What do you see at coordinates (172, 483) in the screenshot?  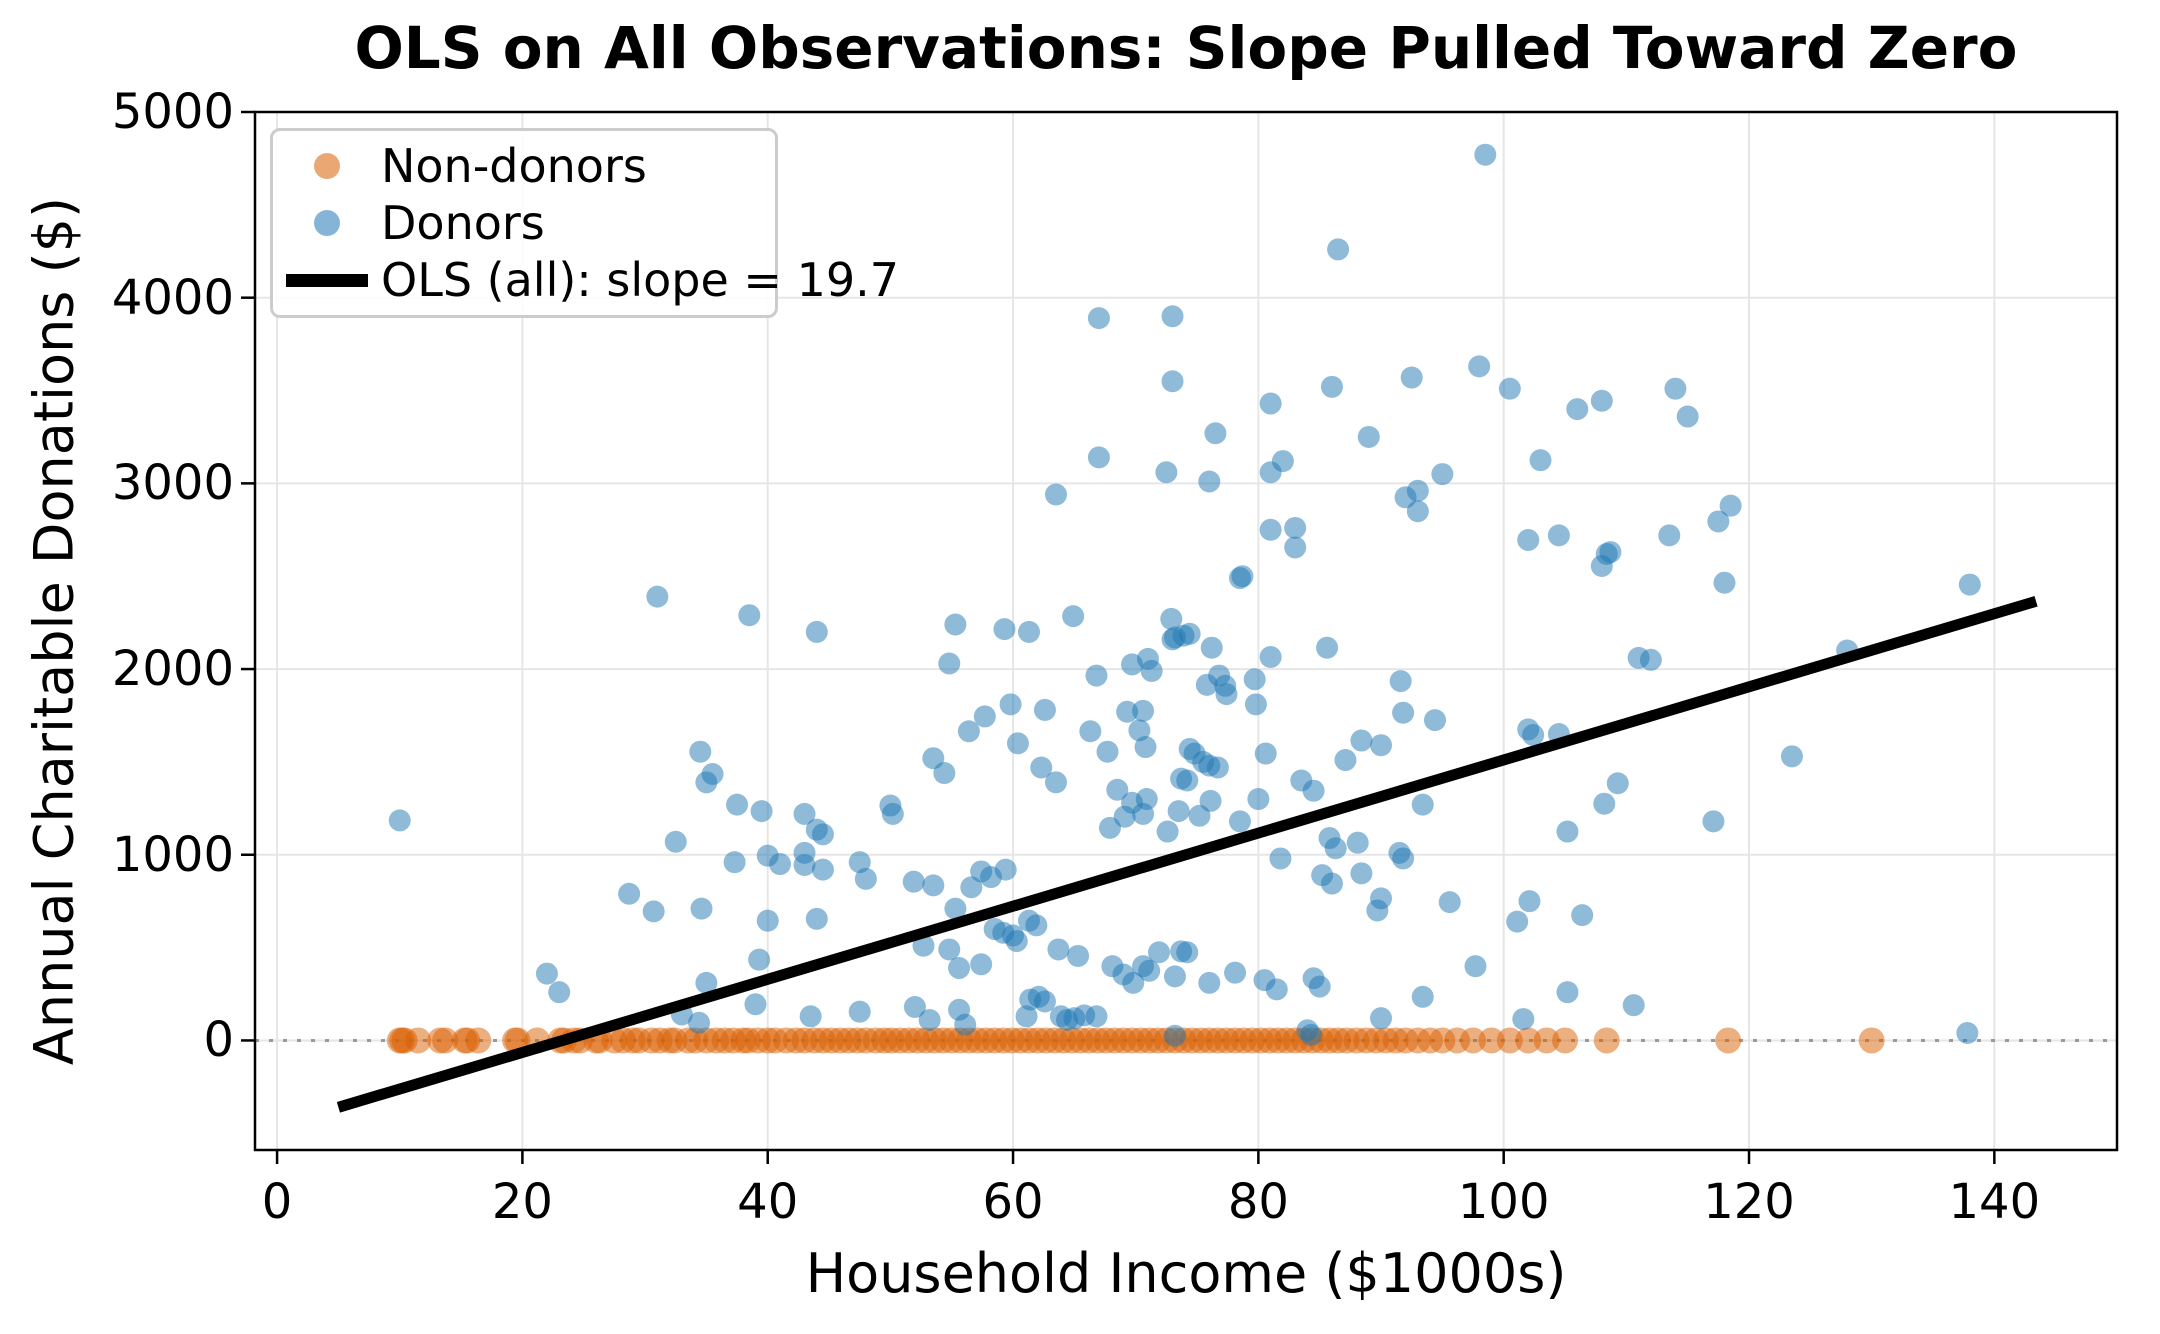 I see `y-tick-label: 3000` at bounding box center [172, 483].